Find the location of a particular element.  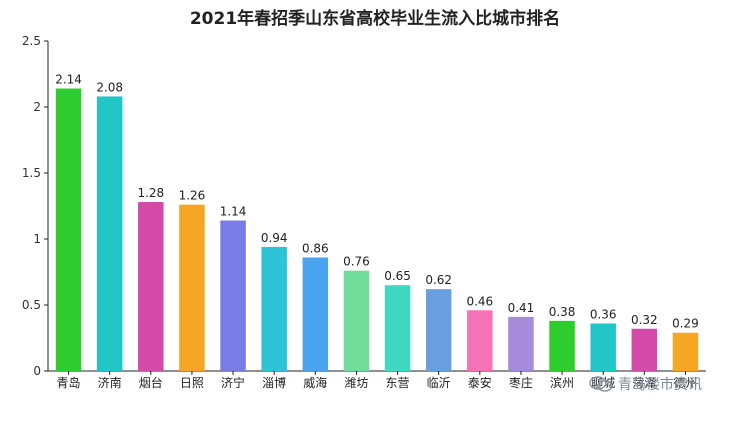

data-label: 0.94 is located at coordinates (274, 238).